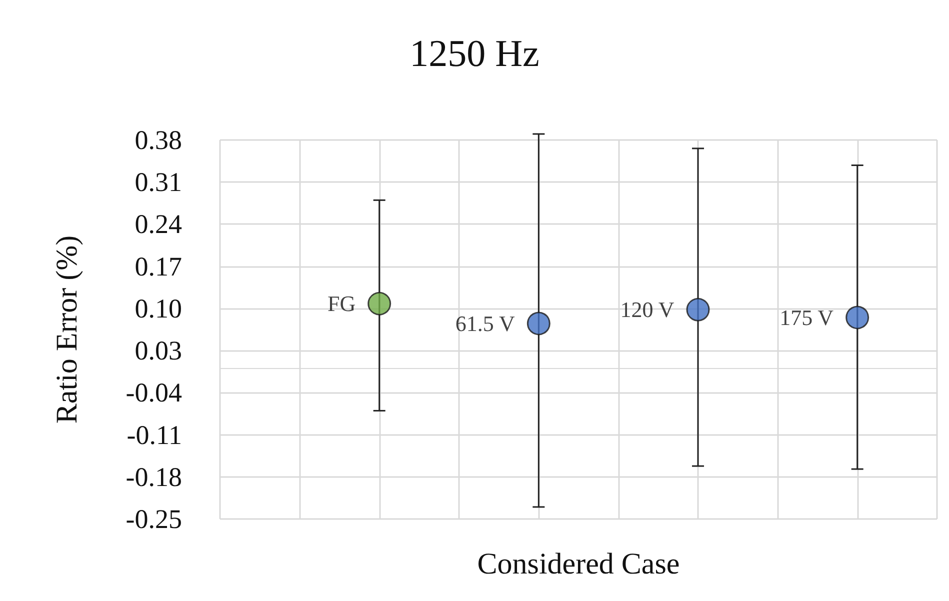  What do you see at coordinates (475, 54) in the screenshot?
I see `chart-title: 1250 Hz` at bounding box center [475, 54].